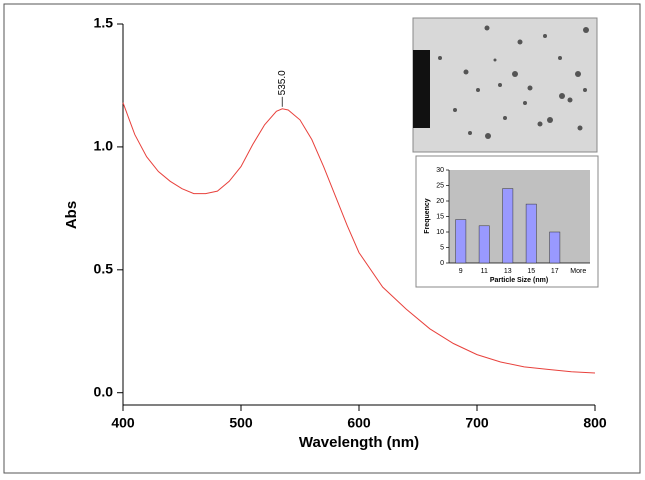 The image size is (645, 480). What do you see at coordinates (442, 247) in the screenshot?
I see `inset-y-tick-label: 5` at bounding box center [442, 247].